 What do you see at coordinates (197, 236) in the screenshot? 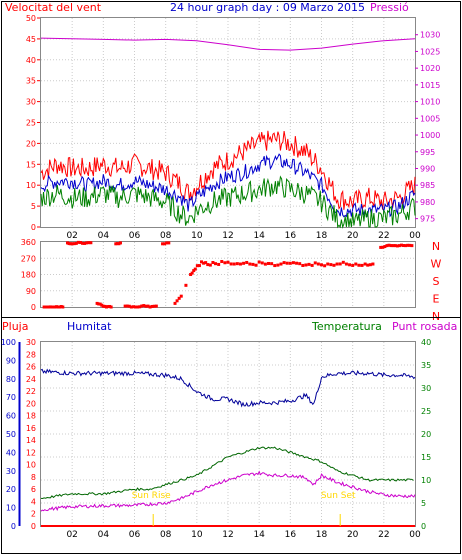
I see `x-tick-label: 10` at bounding box center [197, 236].